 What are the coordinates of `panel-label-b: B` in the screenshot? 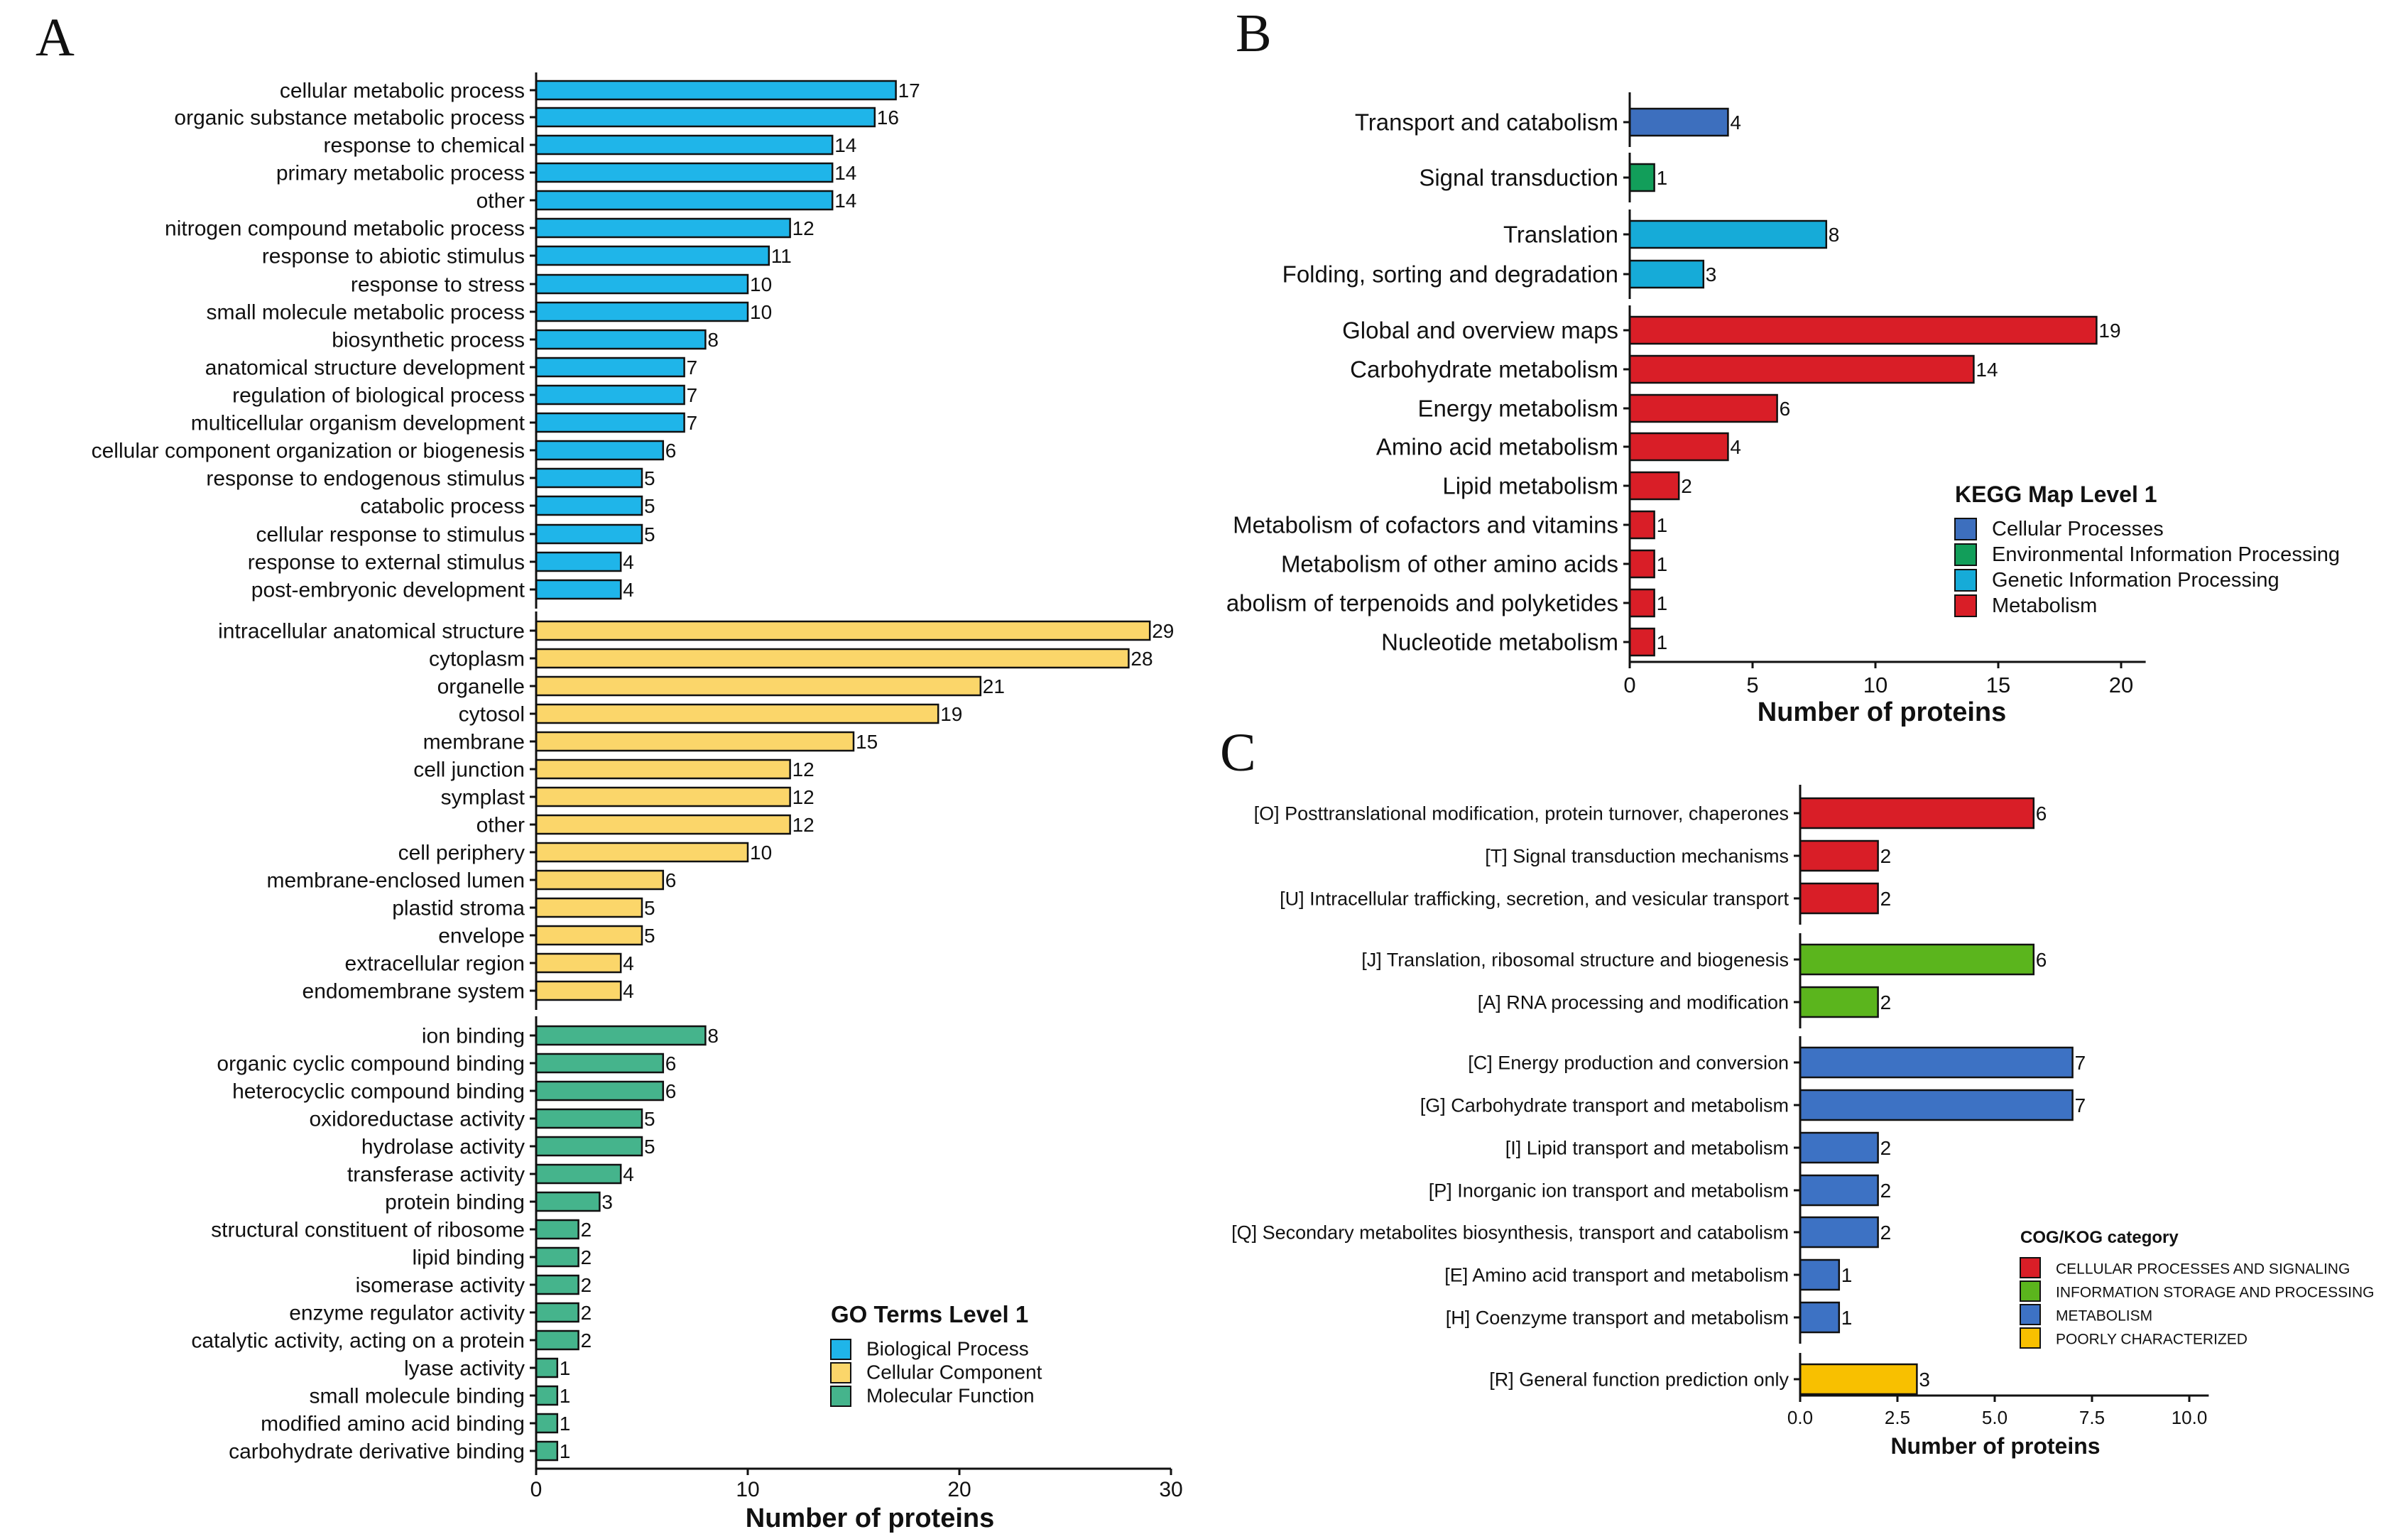 It's located at (1254, 33).